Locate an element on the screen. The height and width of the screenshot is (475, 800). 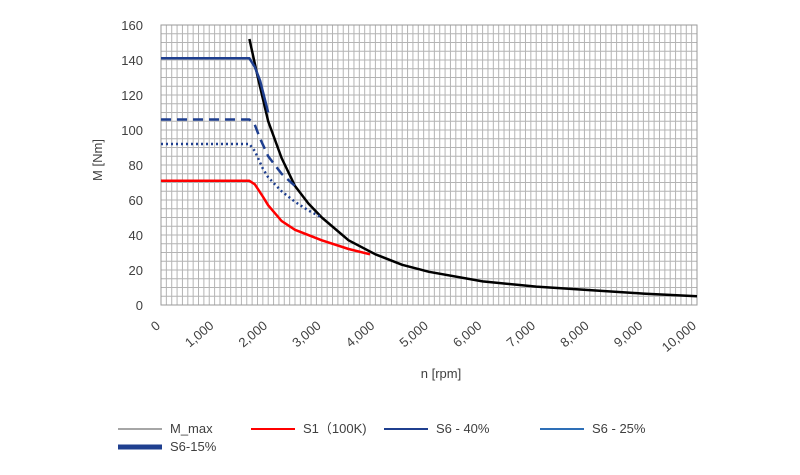
y-tick-label: 0 is located at coordinates (139, 305).